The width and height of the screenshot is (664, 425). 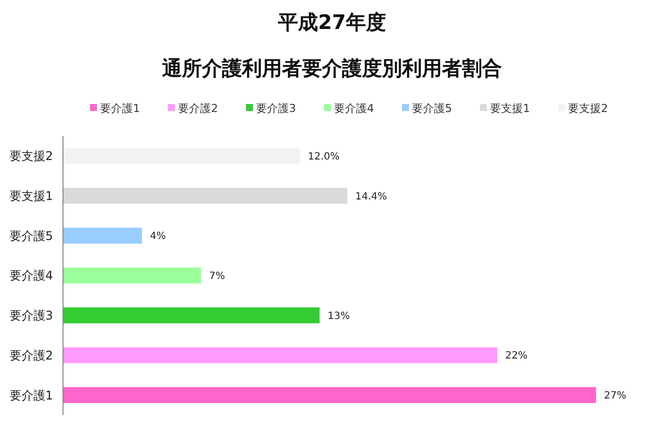 What do you see at coordinates (276, 108) in the screenshot?
I see `legend-label: 要介護3` at bounding box center [276, 108].